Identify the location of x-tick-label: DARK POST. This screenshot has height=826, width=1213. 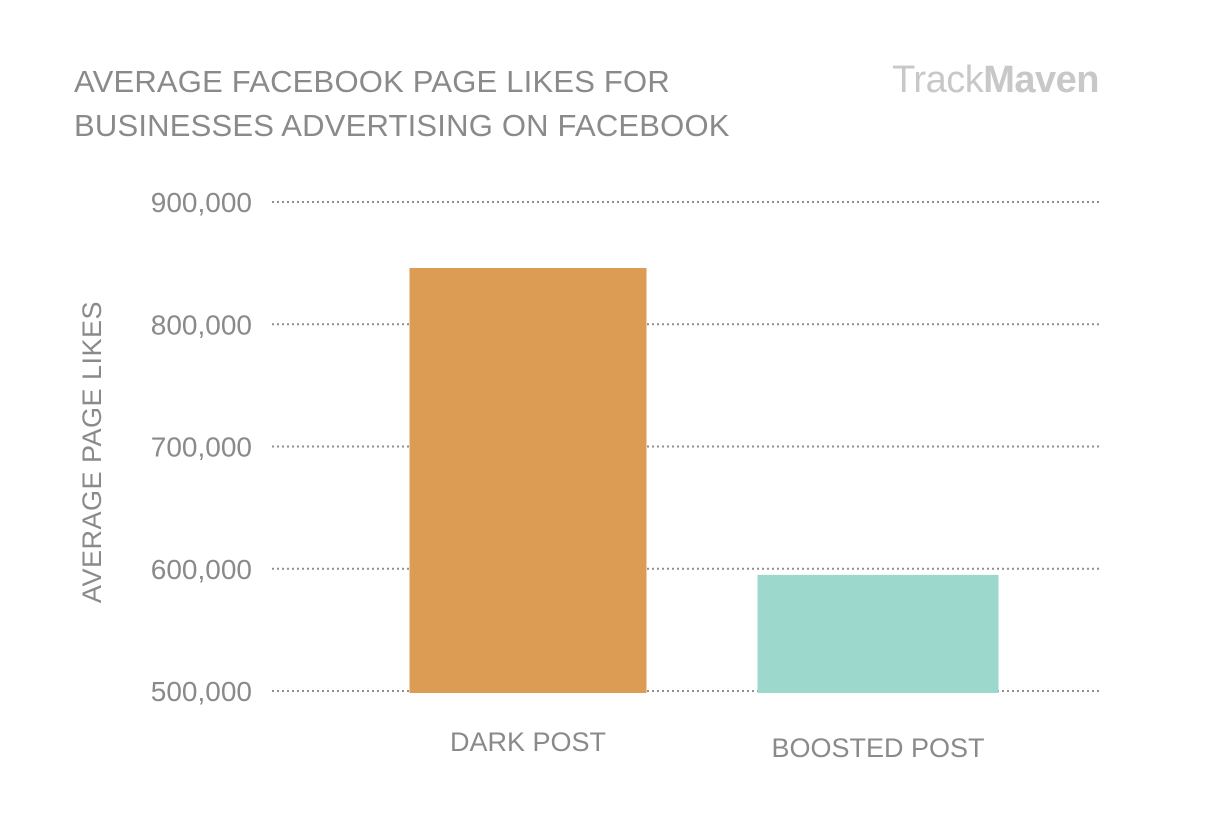
(528, 742).